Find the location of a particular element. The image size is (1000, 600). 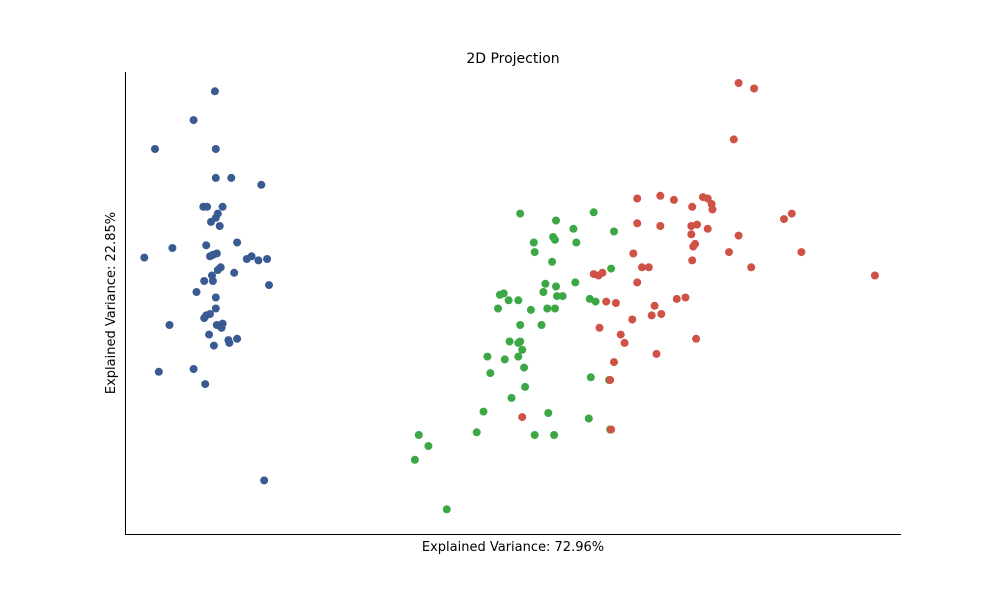

x-axis-label: Explained Variance: 72.96% is located at coordinates (513, 547).